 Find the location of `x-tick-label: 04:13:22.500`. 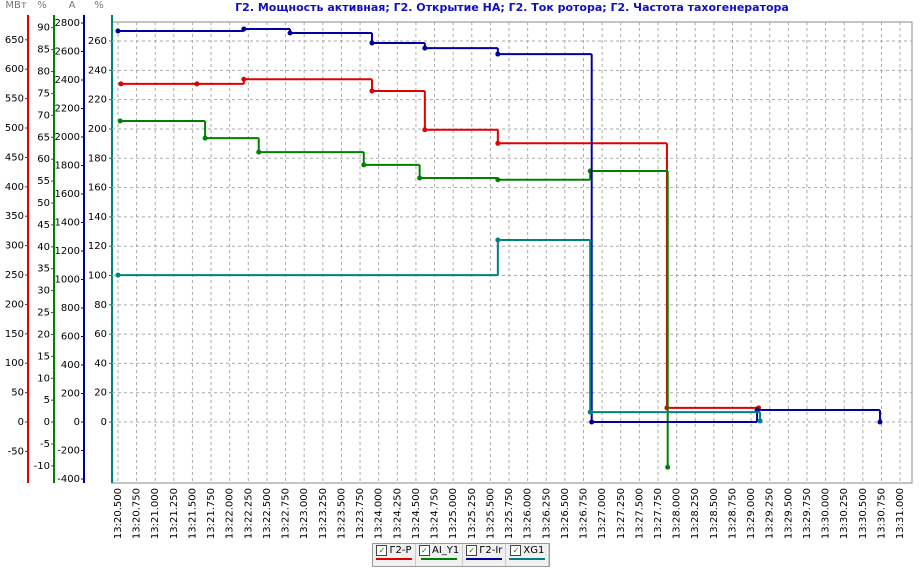

x-tick-label: 04:13:22.500 is located at coordinates (267, 514).